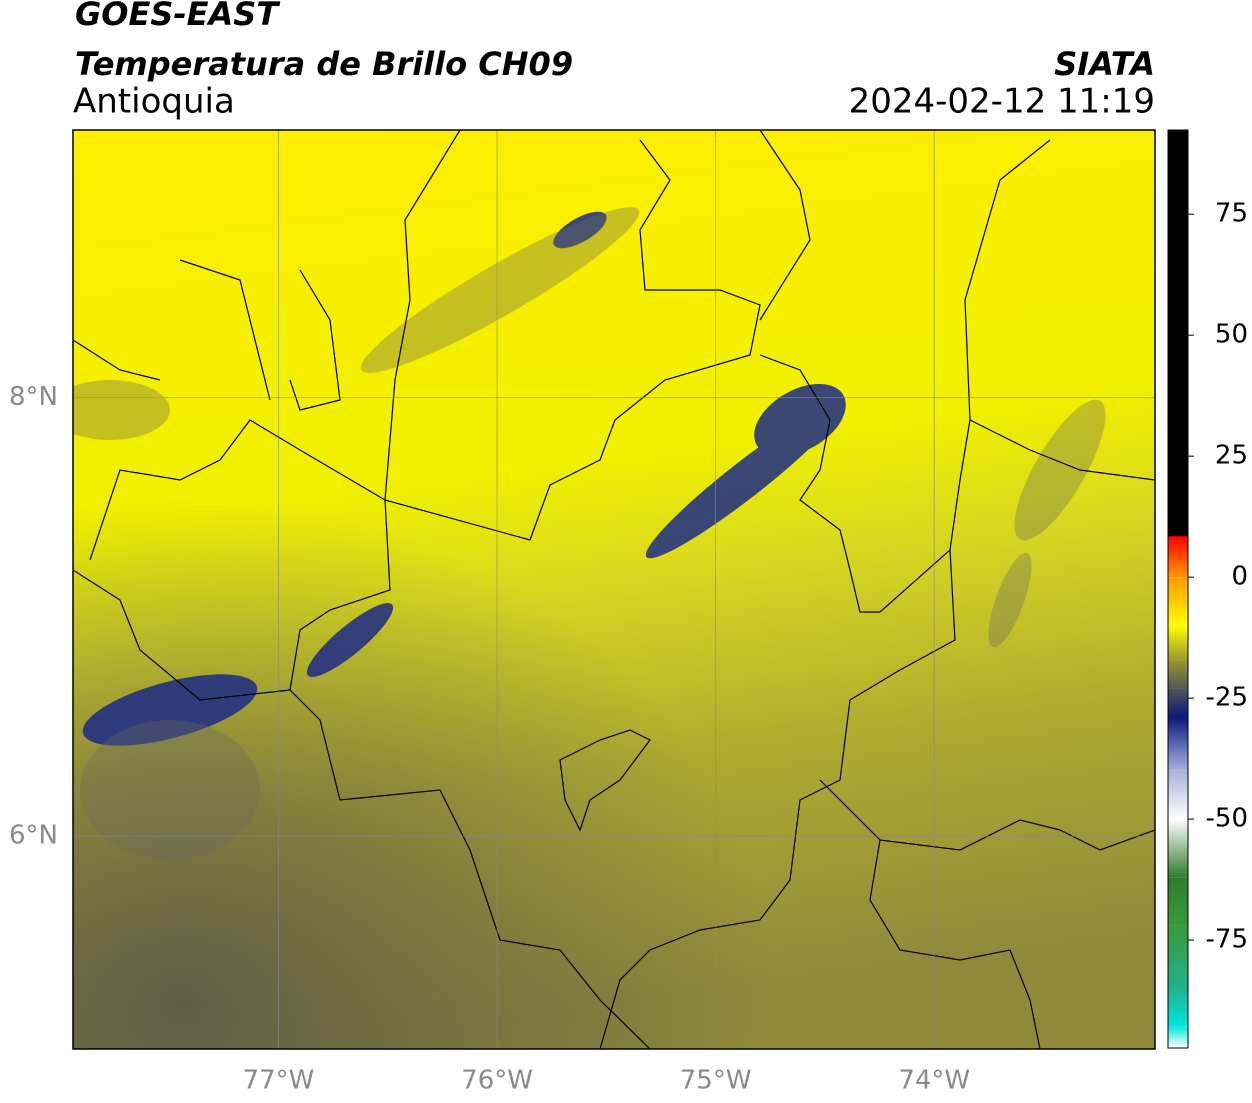  I want to click on datetime: 2024-02-12 11:19, so click(1002, 102).